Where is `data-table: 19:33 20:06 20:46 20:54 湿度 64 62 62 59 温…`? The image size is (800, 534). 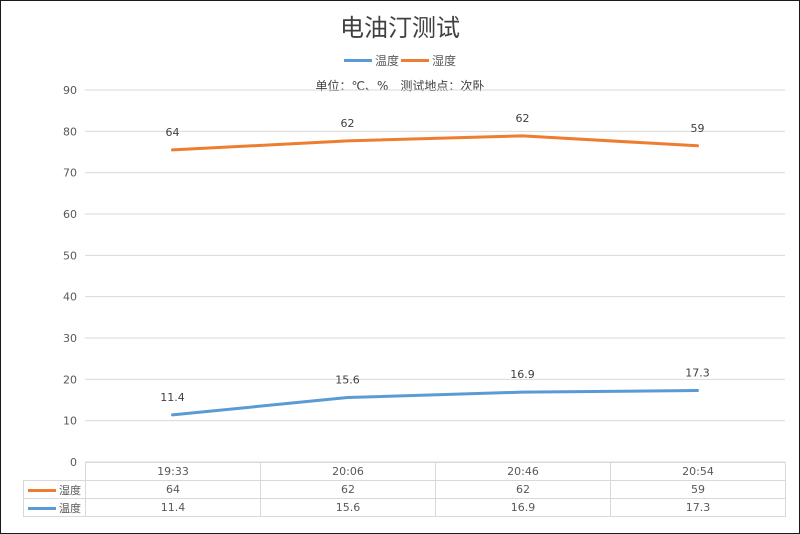
data-table: 19:33 20:06 20:46 20:54 湿度 64 62 62 59 温… is located at coordinates (404, 489).